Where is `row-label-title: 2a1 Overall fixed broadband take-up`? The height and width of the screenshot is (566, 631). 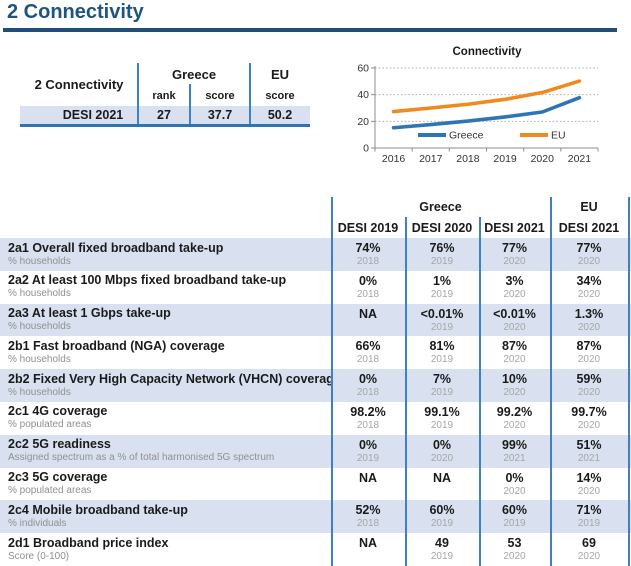 row-label-title: 2a1 Overall fixed broadband take-up is located at coordinates (116, 247).